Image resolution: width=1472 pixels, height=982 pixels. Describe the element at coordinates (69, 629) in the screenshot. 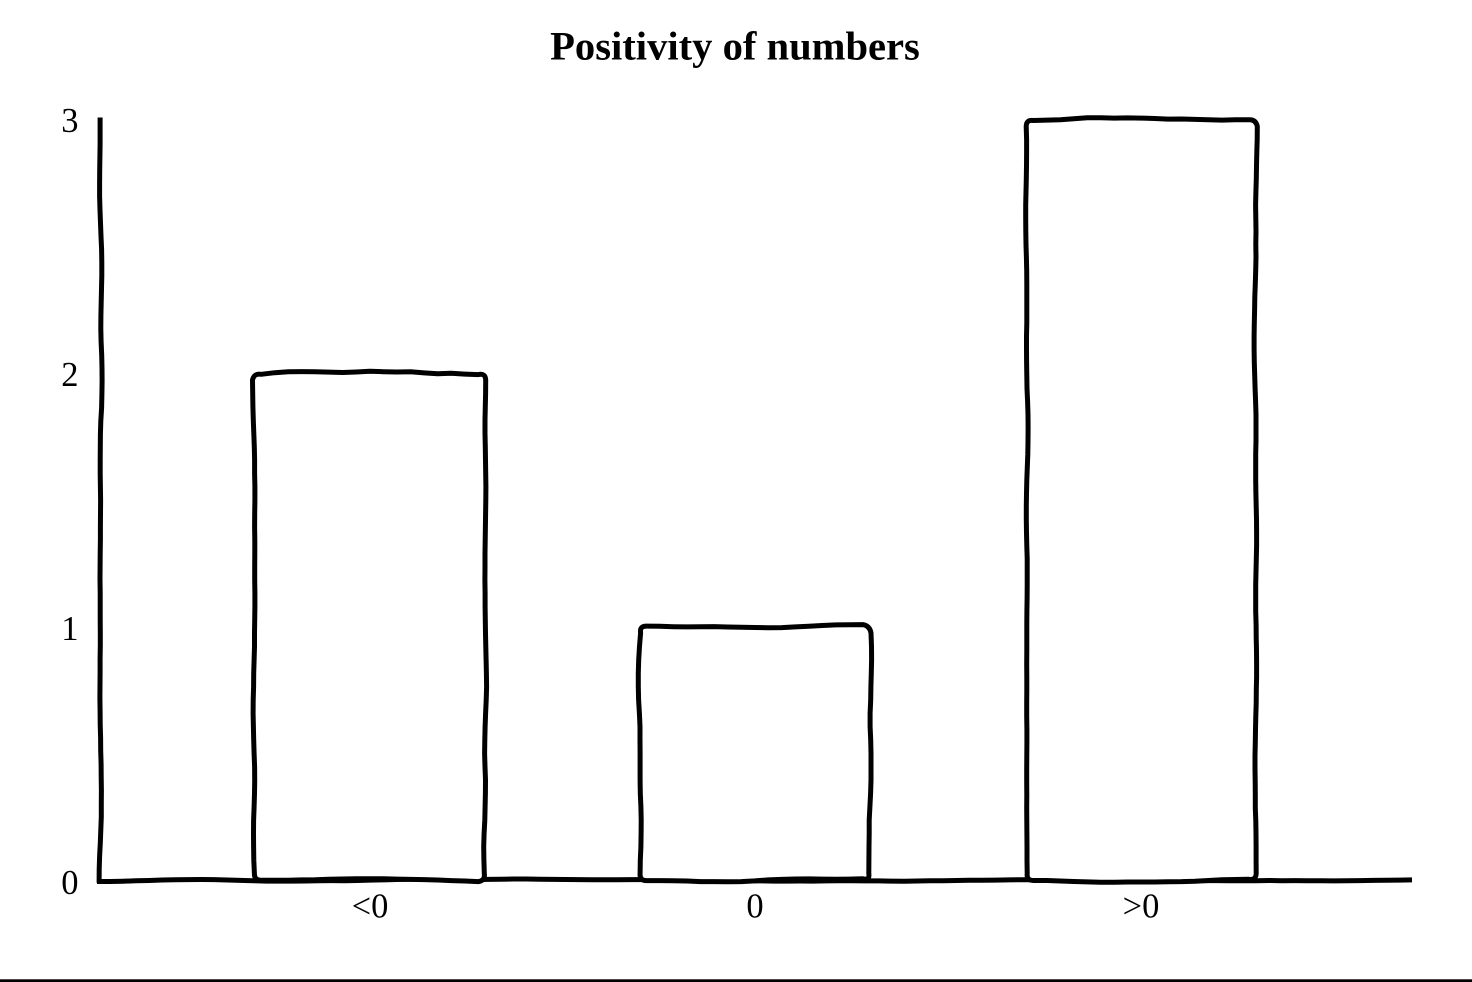

I see `svg-text: 1` at that location.